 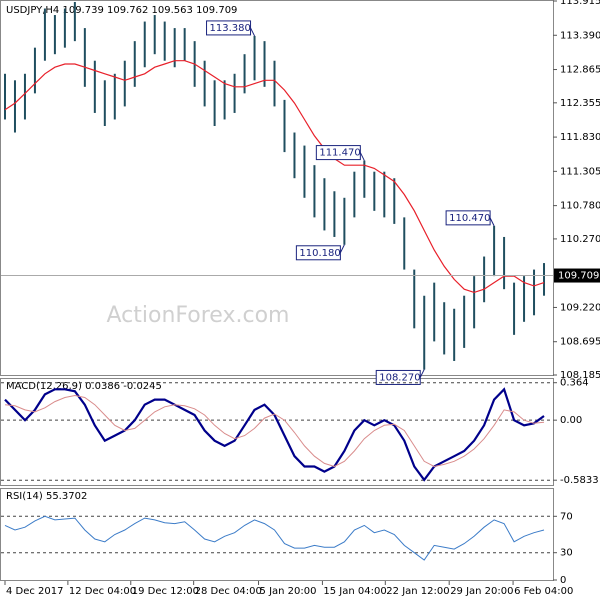 I want to click on last-price-label: 109.709, so click(x=578, y=276).